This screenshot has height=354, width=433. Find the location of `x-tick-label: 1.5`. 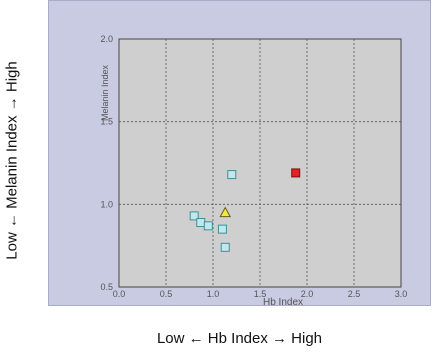

x-tick-label: 1.5 is located at coordinates (260, 294).